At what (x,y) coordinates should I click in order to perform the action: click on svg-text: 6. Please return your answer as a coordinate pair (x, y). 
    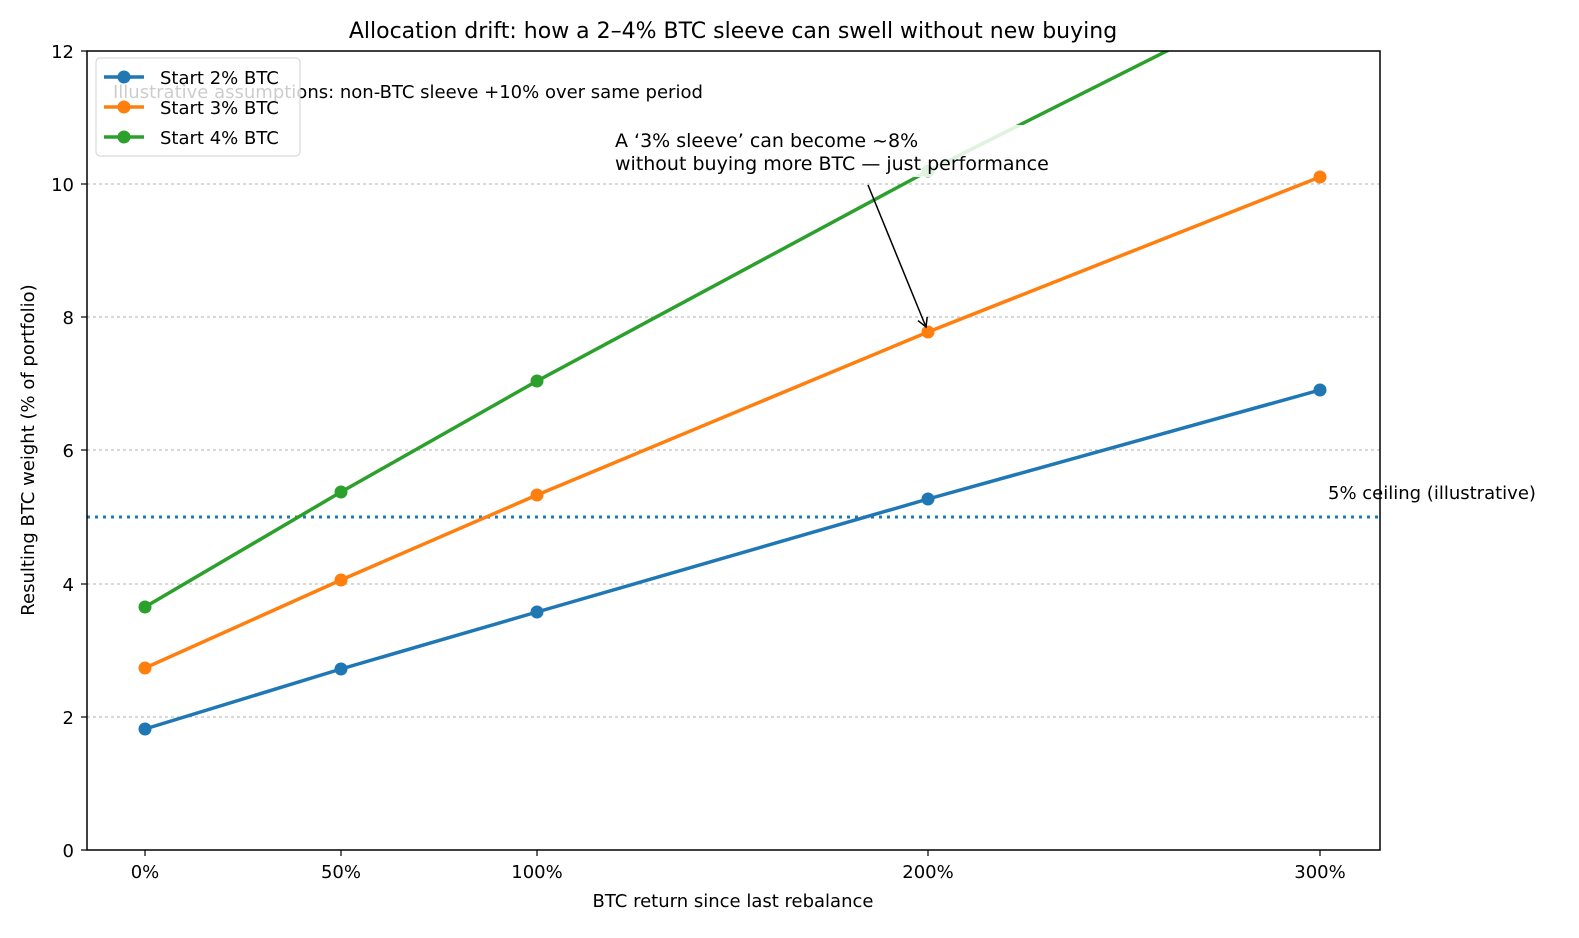
    Looking at the image, I should click on (68, 451).